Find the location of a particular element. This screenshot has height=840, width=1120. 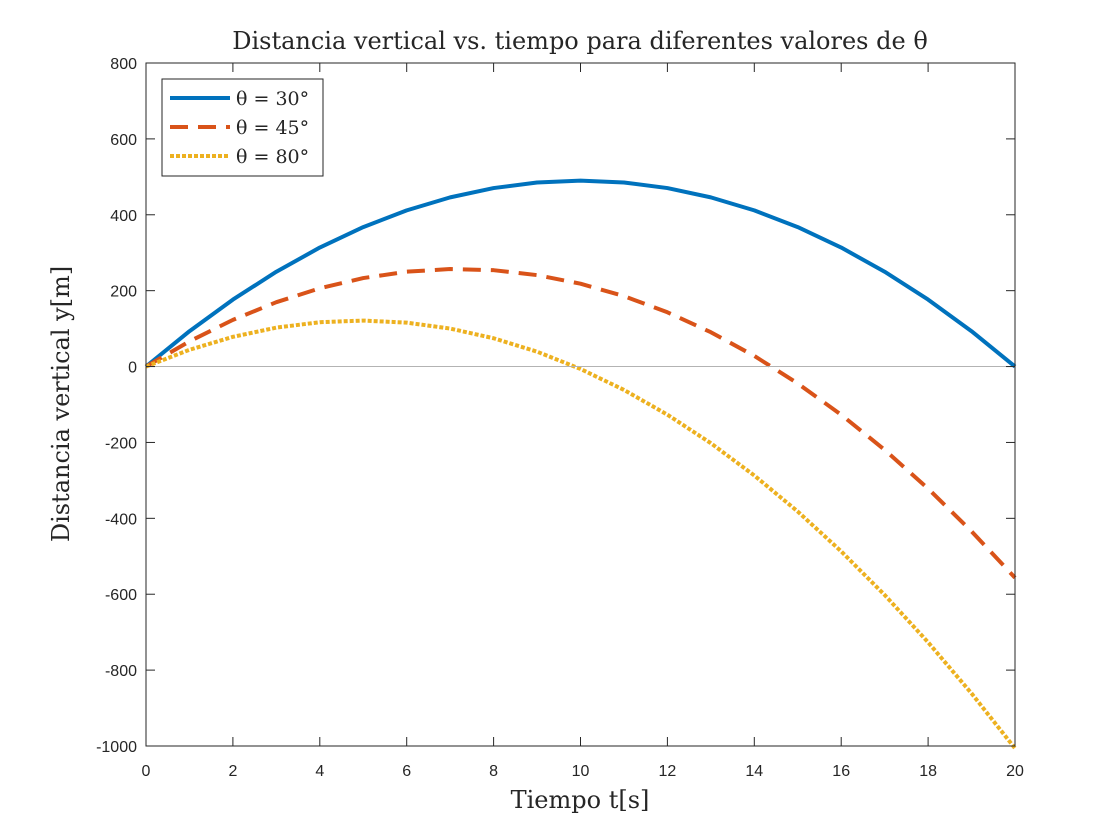

legend-box is located at coordinates (242, 127).